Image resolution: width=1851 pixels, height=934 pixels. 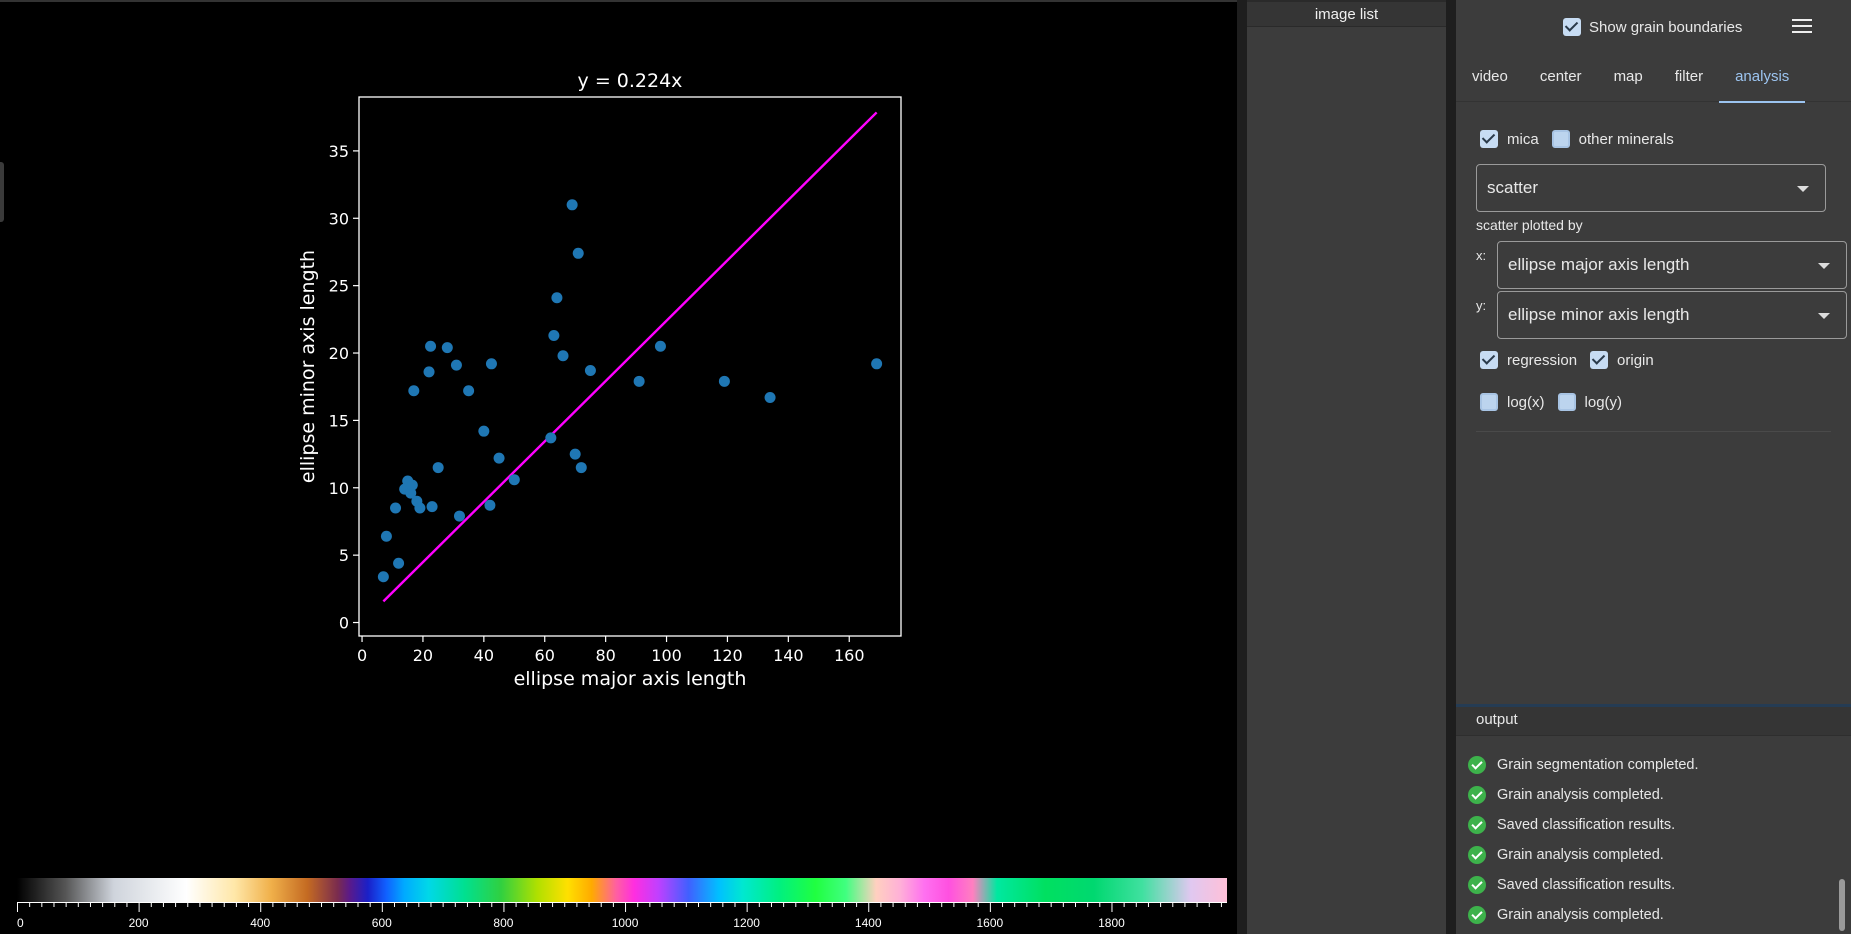 I want to click on topbar: Show grain boundaries, so click(x=1653, y=28).